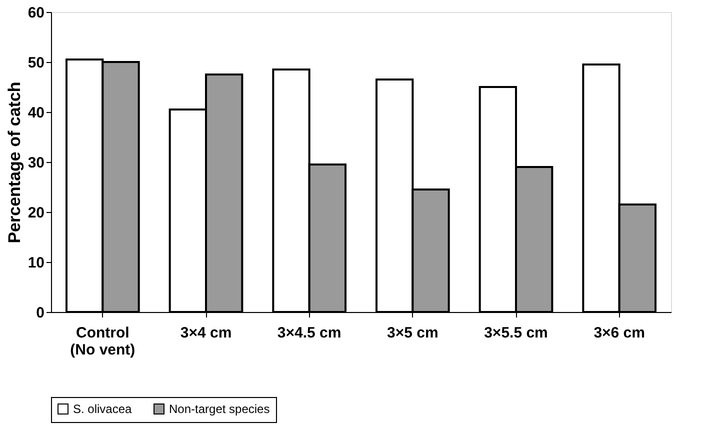 The height and width of the screenshot is (438, 725). Describe the element at coordinates (206, 333) in the screenshot. I see `x-tick-label: 3×4 cm` at that location.